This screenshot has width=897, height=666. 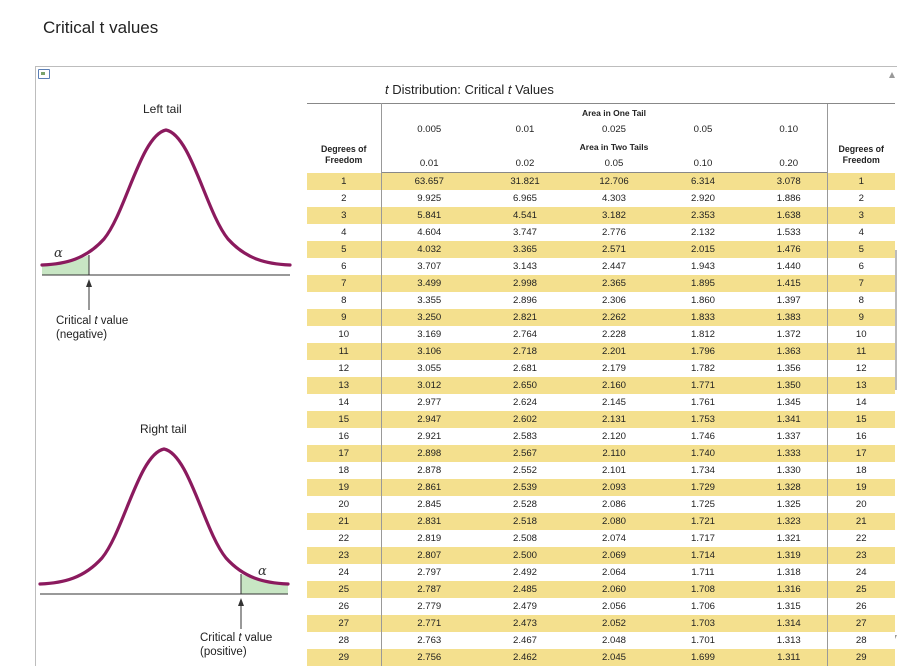 I want to click on critical-value-cell: 4.604, so click(x=429, y=232).